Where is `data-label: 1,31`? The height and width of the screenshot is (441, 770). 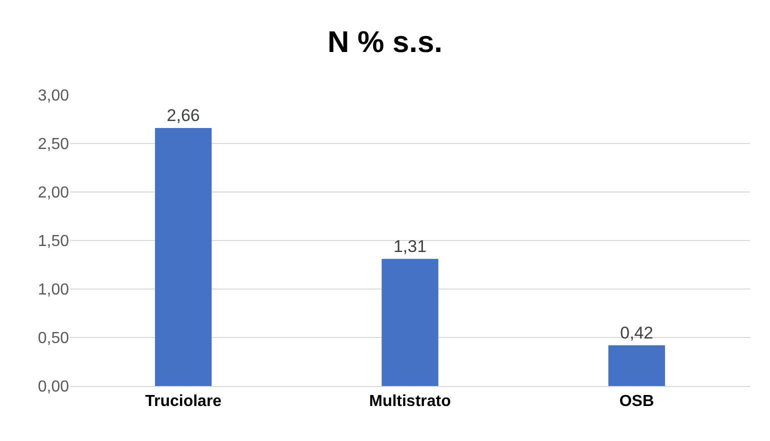 data-label: 1,31 is located at coordinates (410, 246).